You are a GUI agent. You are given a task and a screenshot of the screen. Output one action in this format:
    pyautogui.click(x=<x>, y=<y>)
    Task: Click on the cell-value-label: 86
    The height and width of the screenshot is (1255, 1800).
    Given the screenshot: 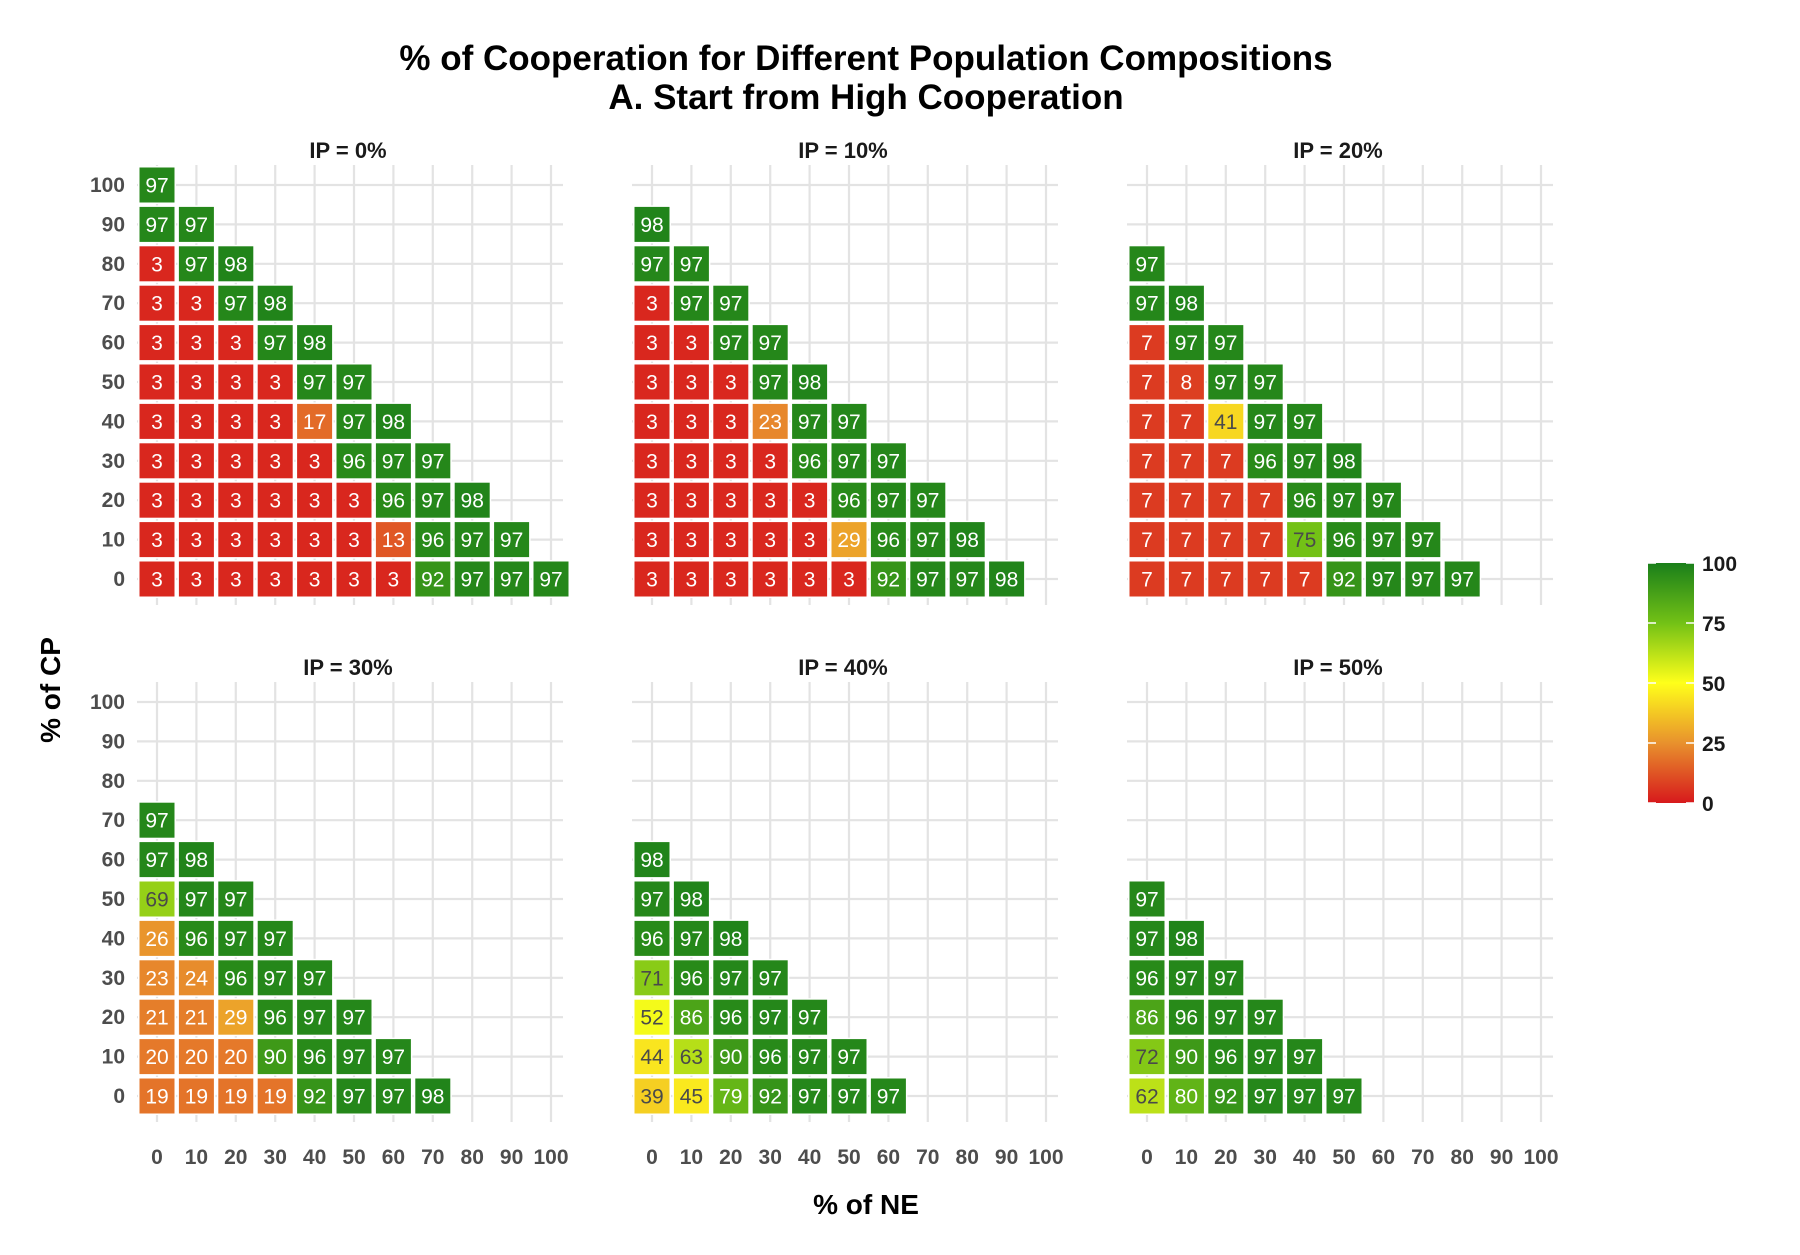 What is the action you would take?
    pyautogui.click(x=1146, y=1018)
    